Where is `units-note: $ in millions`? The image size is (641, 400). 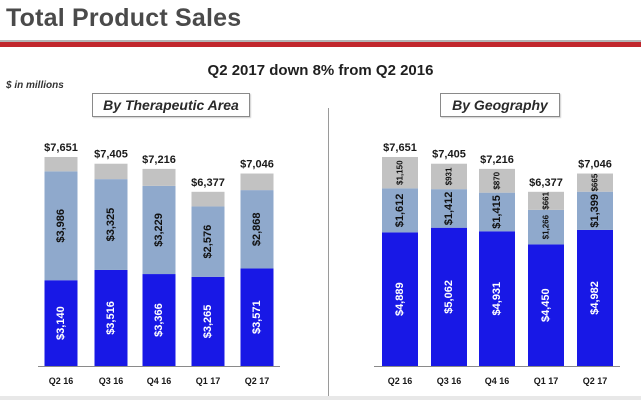 units-note: $ in millions is located at coordinates (35, 85).